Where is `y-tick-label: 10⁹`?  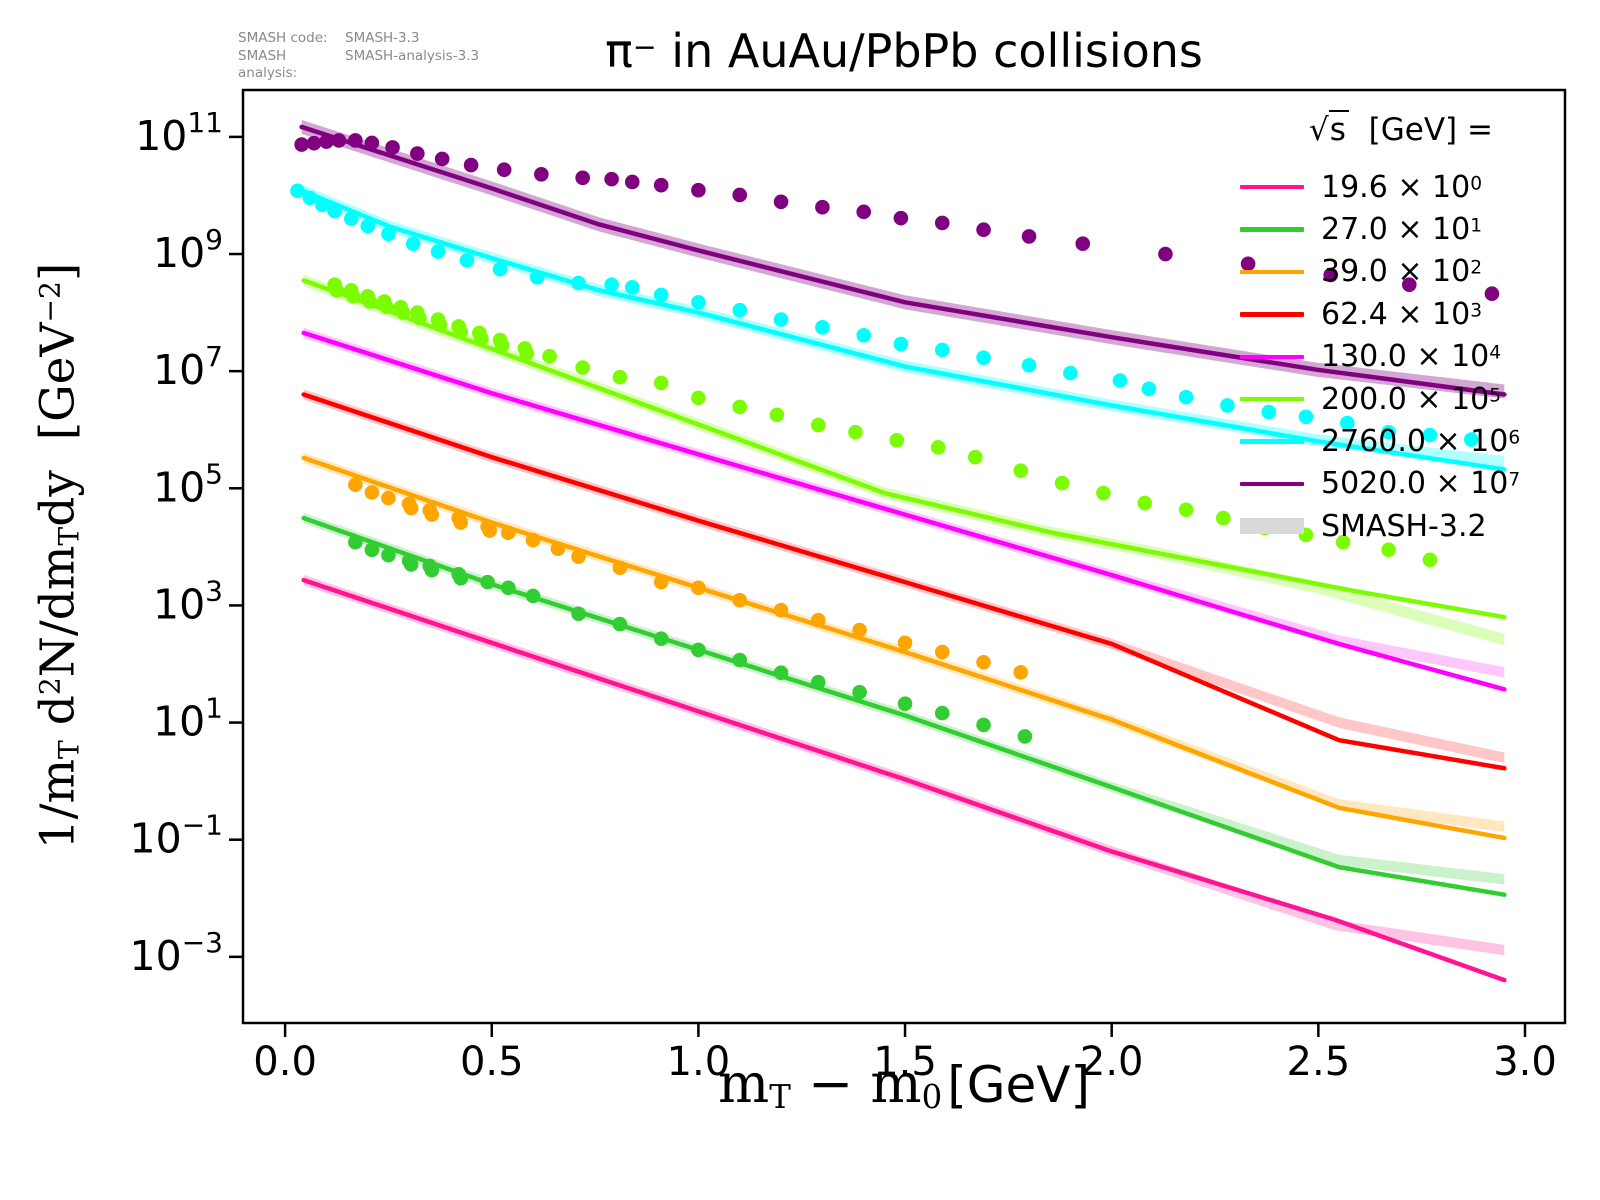 y-tick-label: 10⁹ is located at coordinates (188, 250).